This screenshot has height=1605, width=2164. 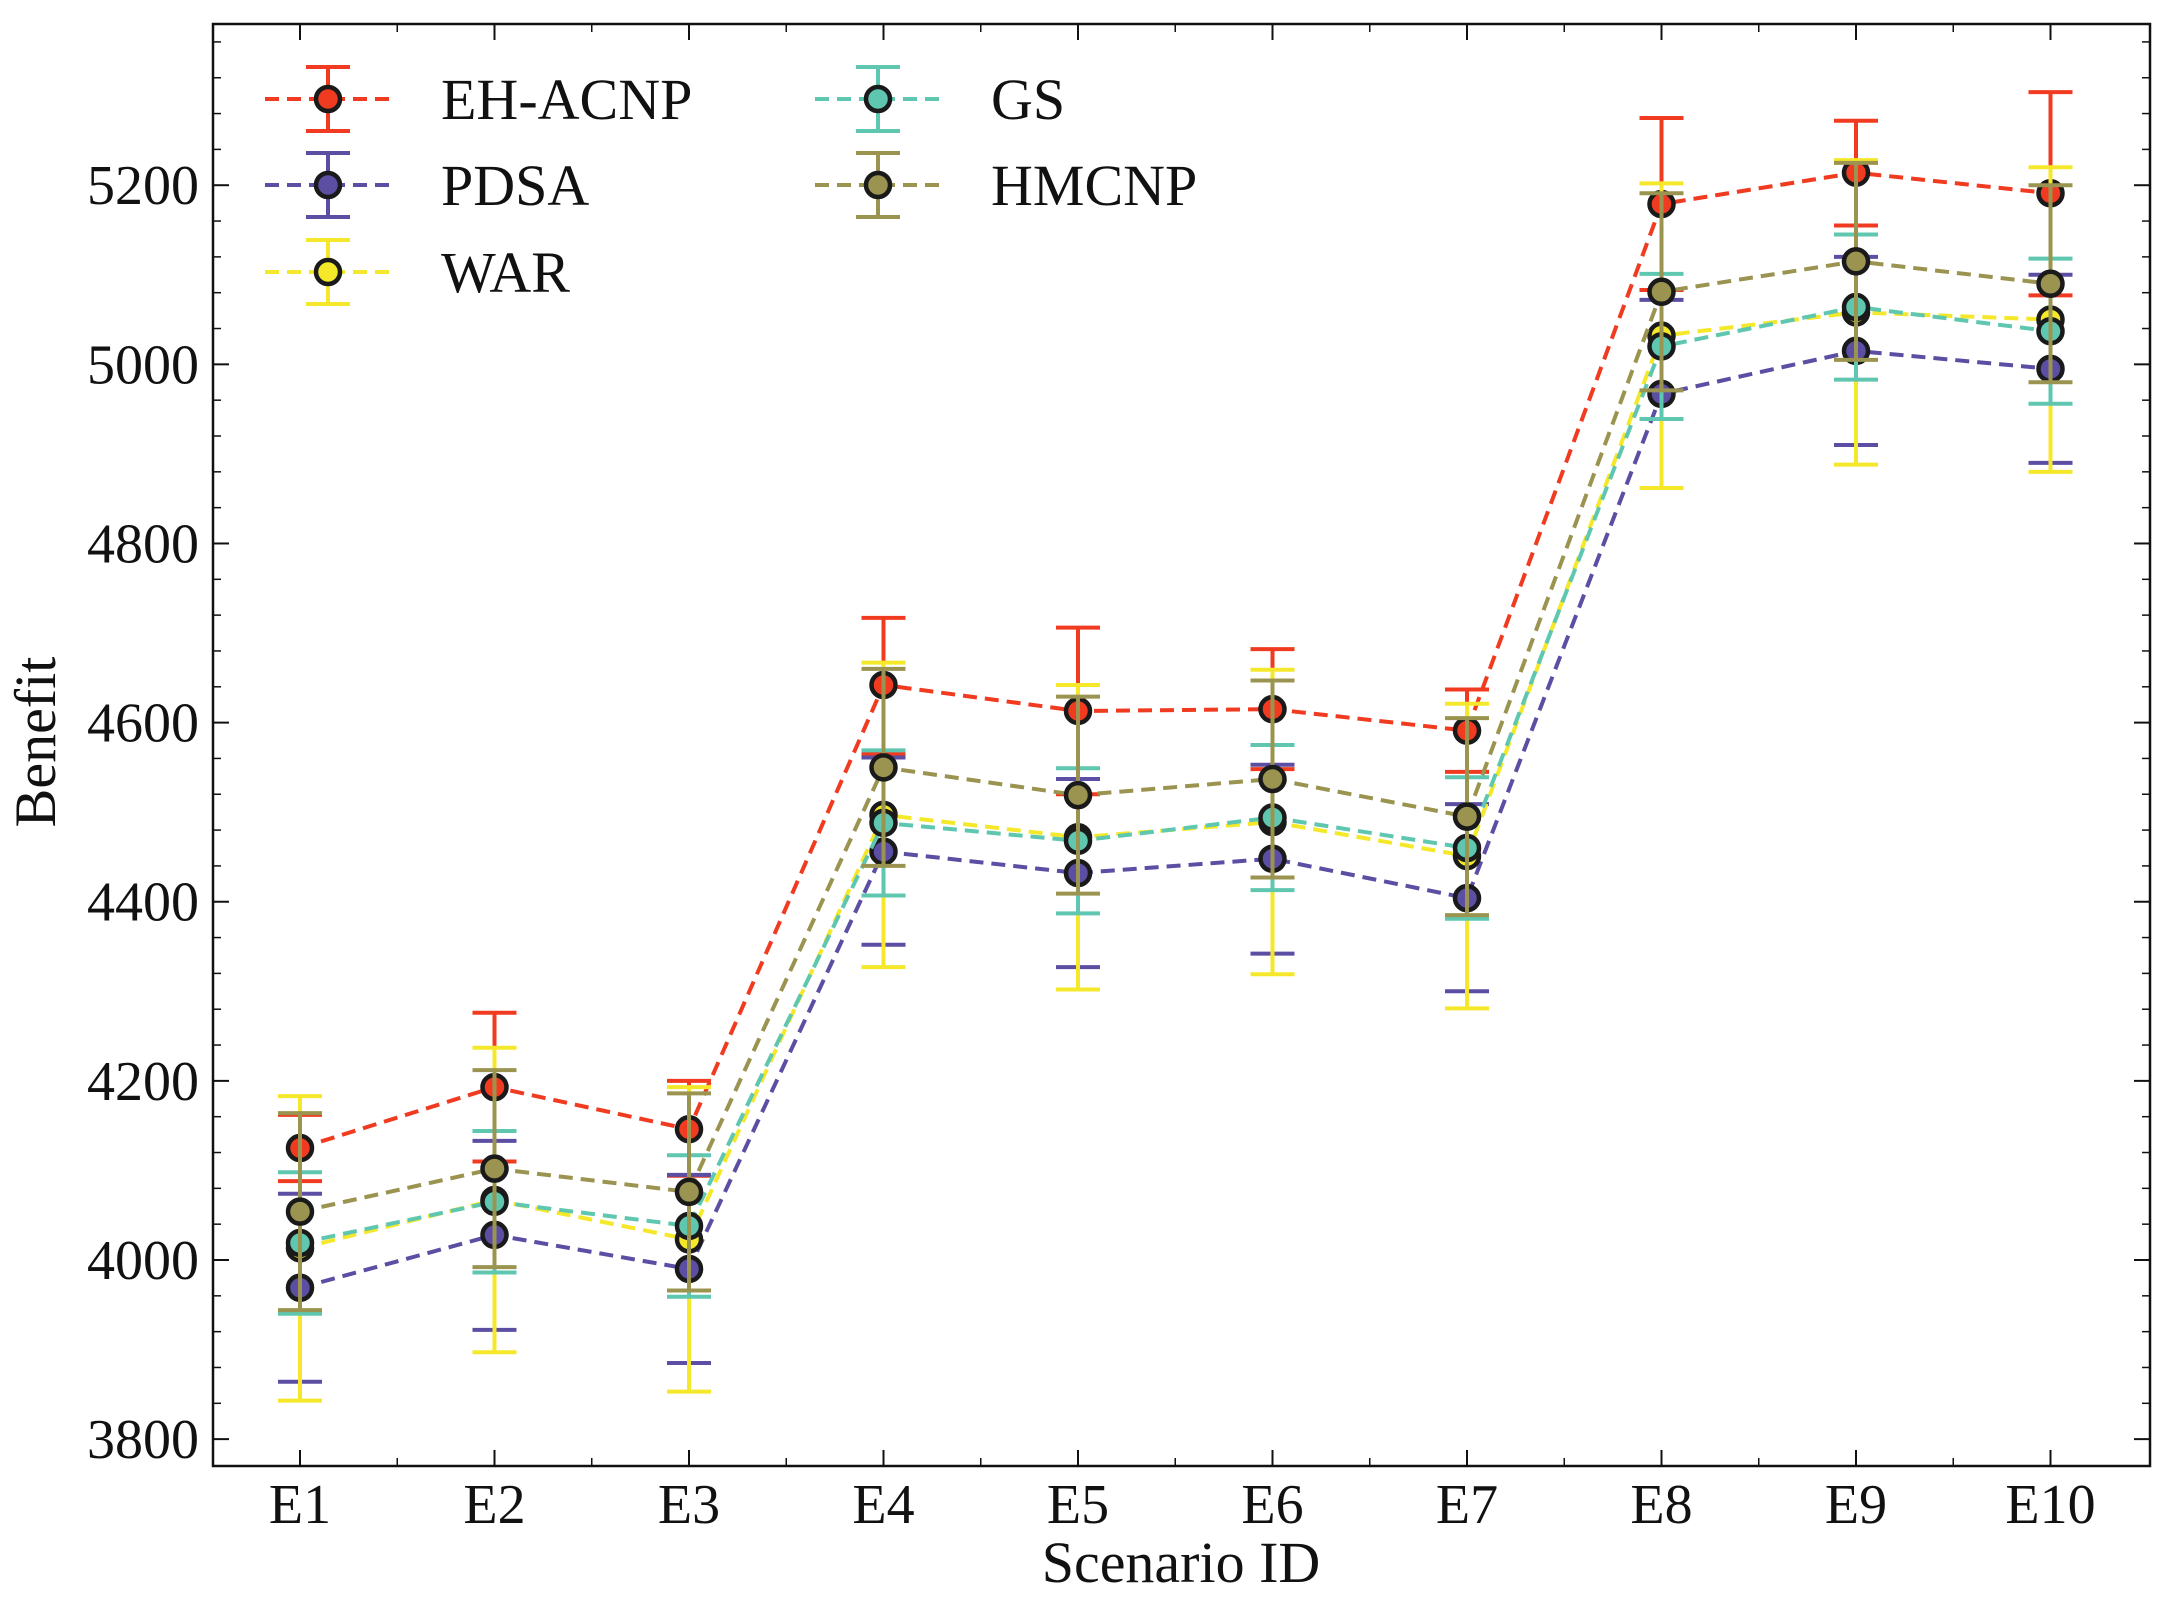 I want to click on legend-marker-gs, so click(x=878, y=99).